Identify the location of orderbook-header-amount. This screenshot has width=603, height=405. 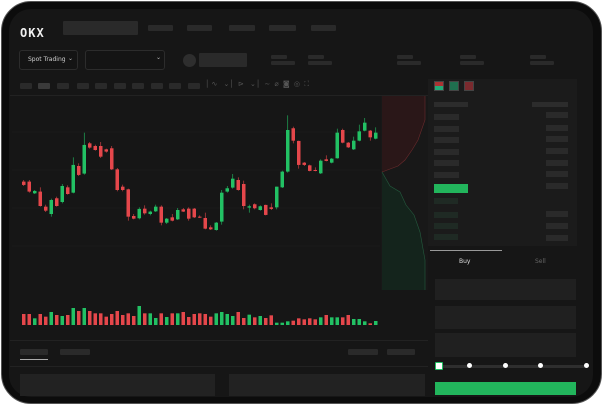
(550, 104).